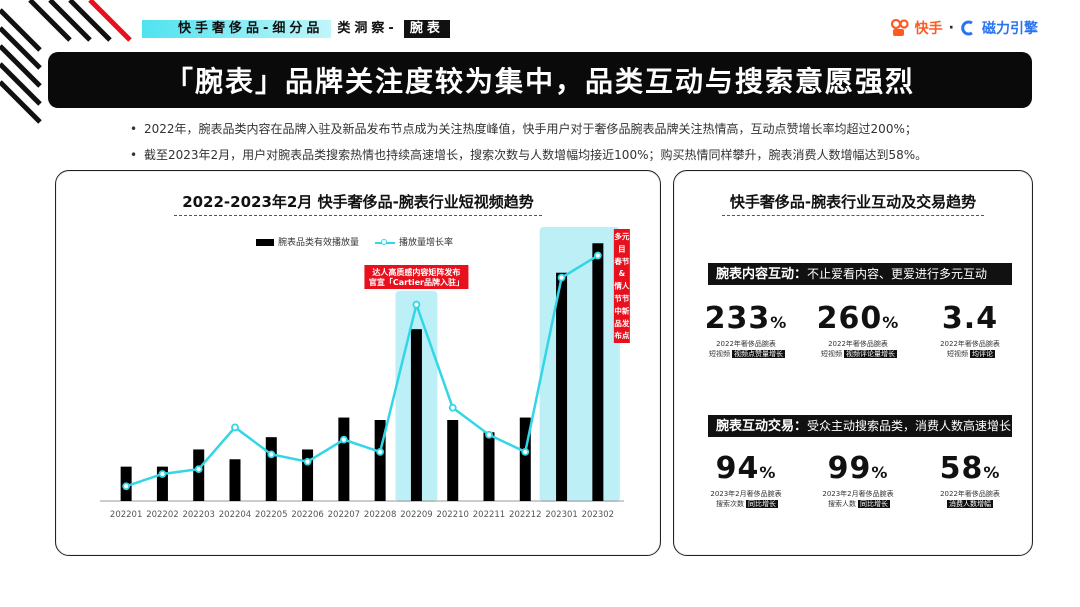 The height and width of the screenshot is (607, 1080). I want to click on chart-legend: 腕表品类有效播放量 播放量增长率, so click(354, 241).